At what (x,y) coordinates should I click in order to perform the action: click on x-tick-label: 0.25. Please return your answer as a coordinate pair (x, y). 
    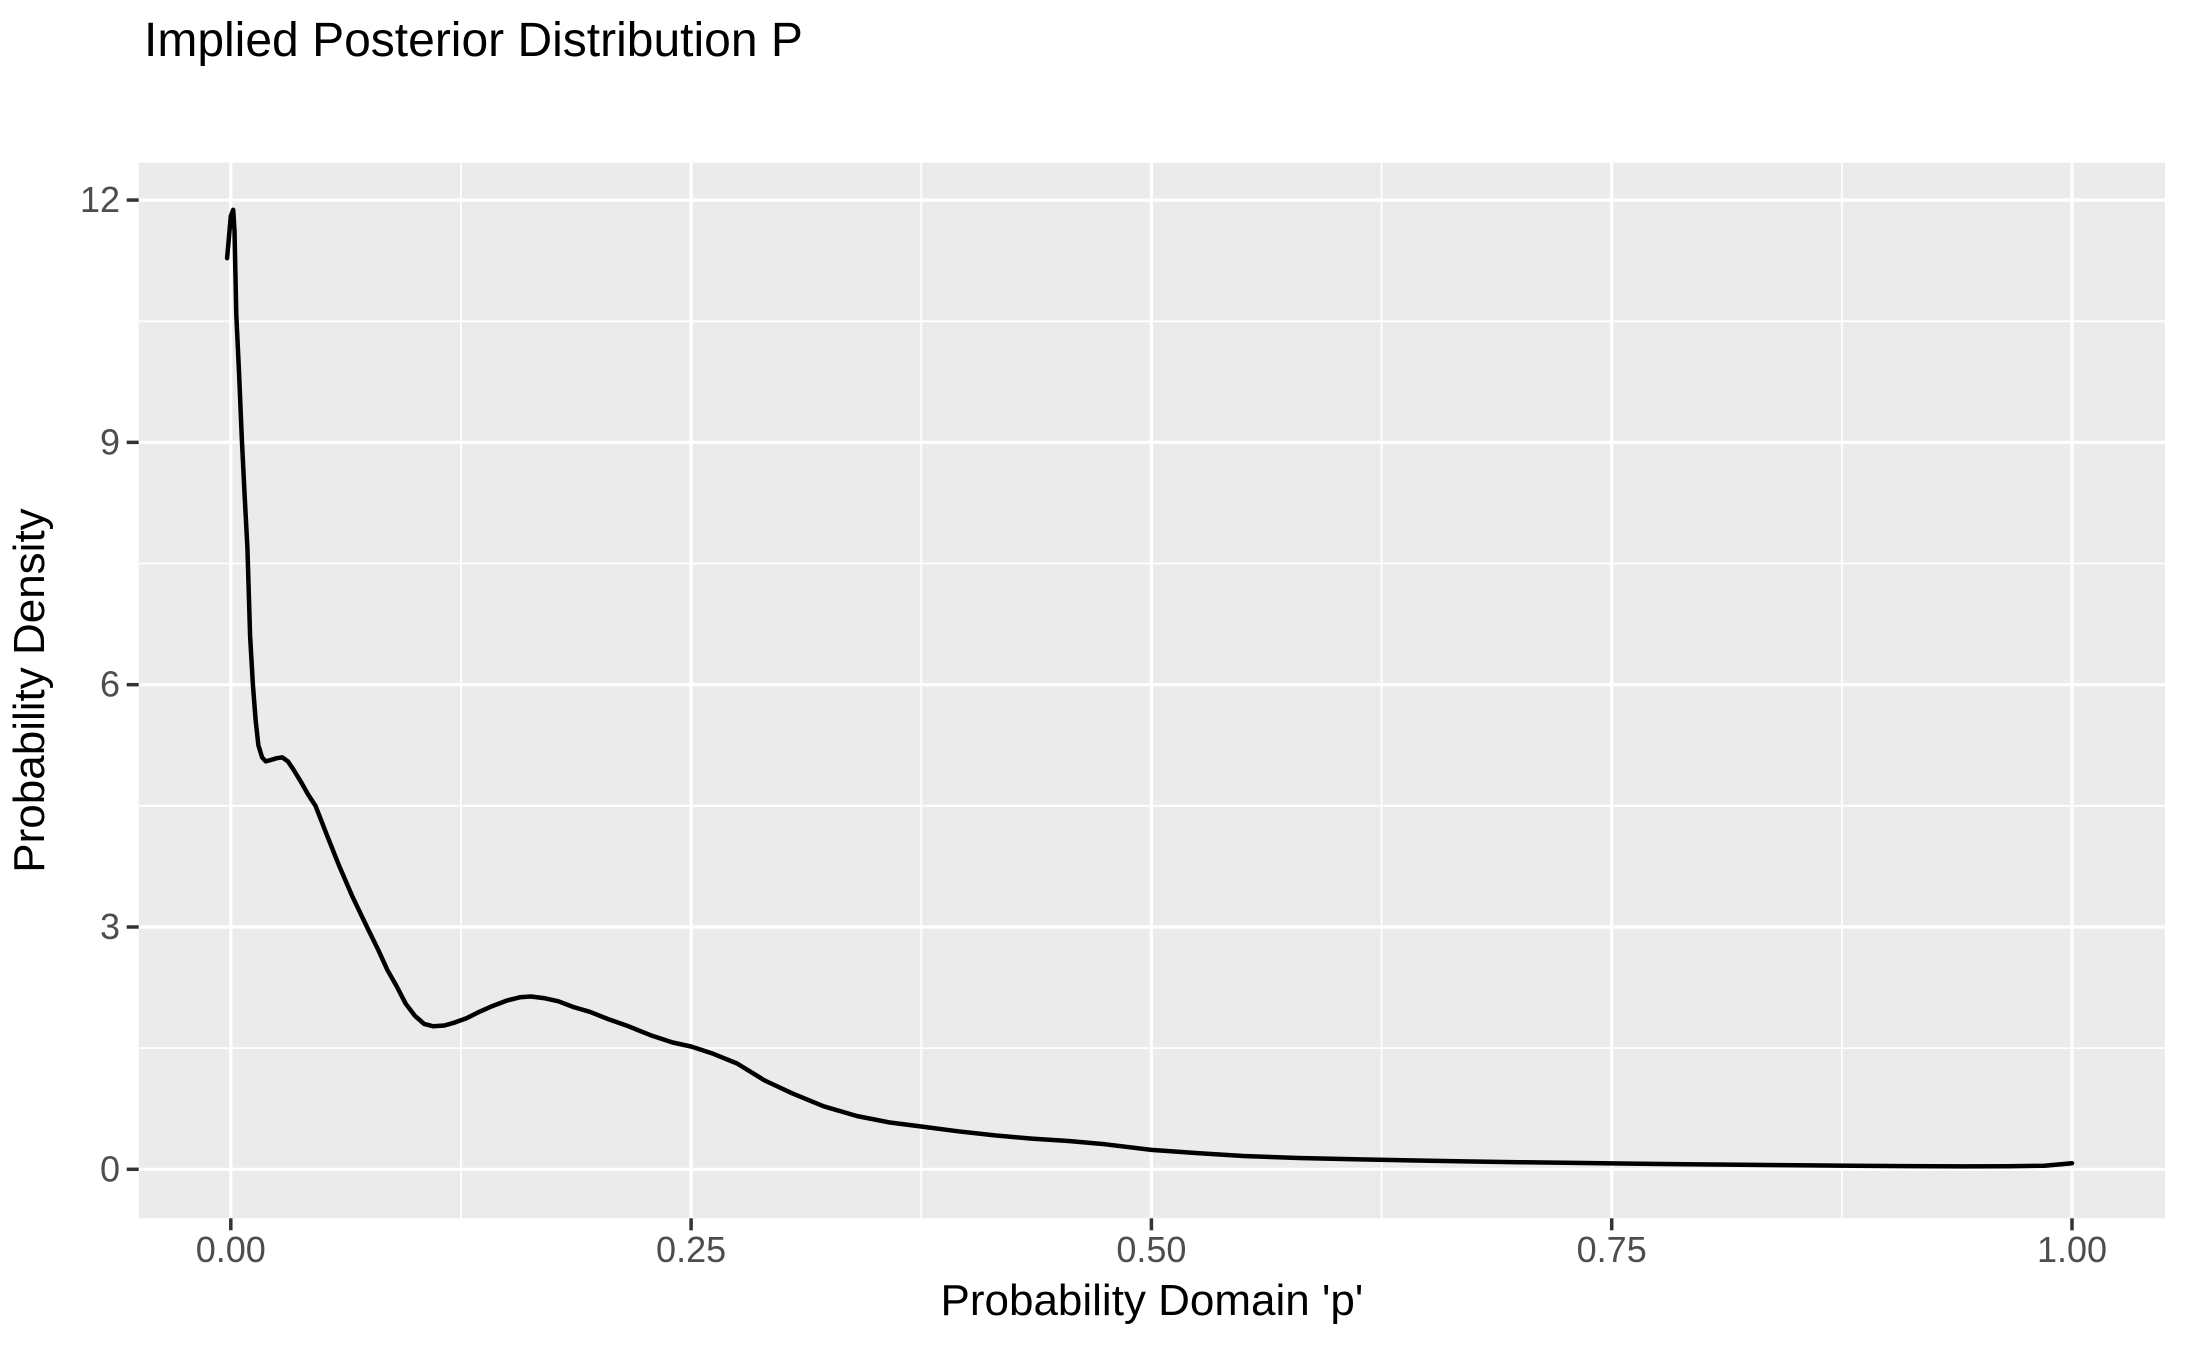
    Looking at the image, I should click on (691, 1249).